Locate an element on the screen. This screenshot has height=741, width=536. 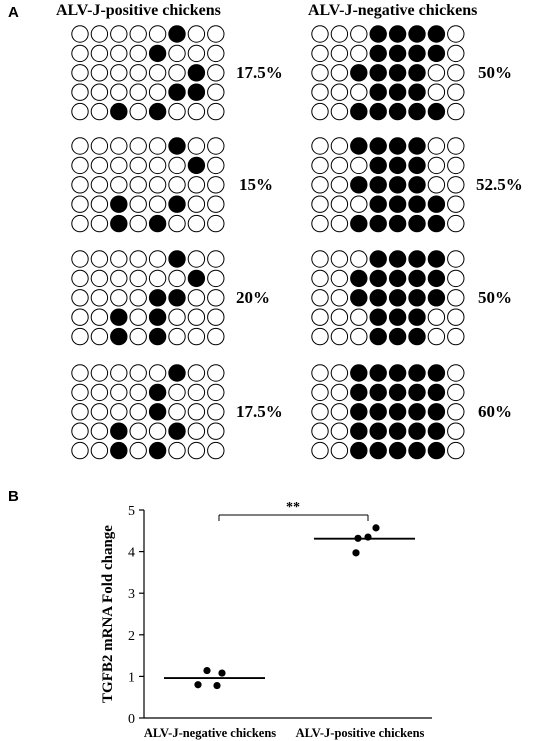
y-axis-label: TGFB2 mRNA Fold change is located at coordinates (108, 614).